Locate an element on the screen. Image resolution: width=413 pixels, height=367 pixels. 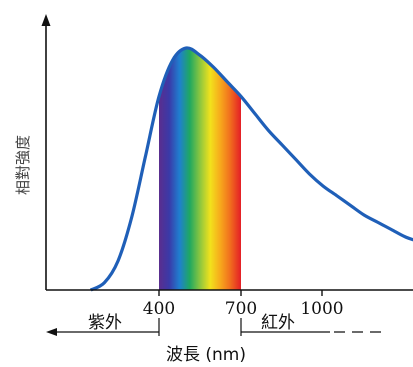
y-axis-arrow-icon is located at coordinates (46, 20).